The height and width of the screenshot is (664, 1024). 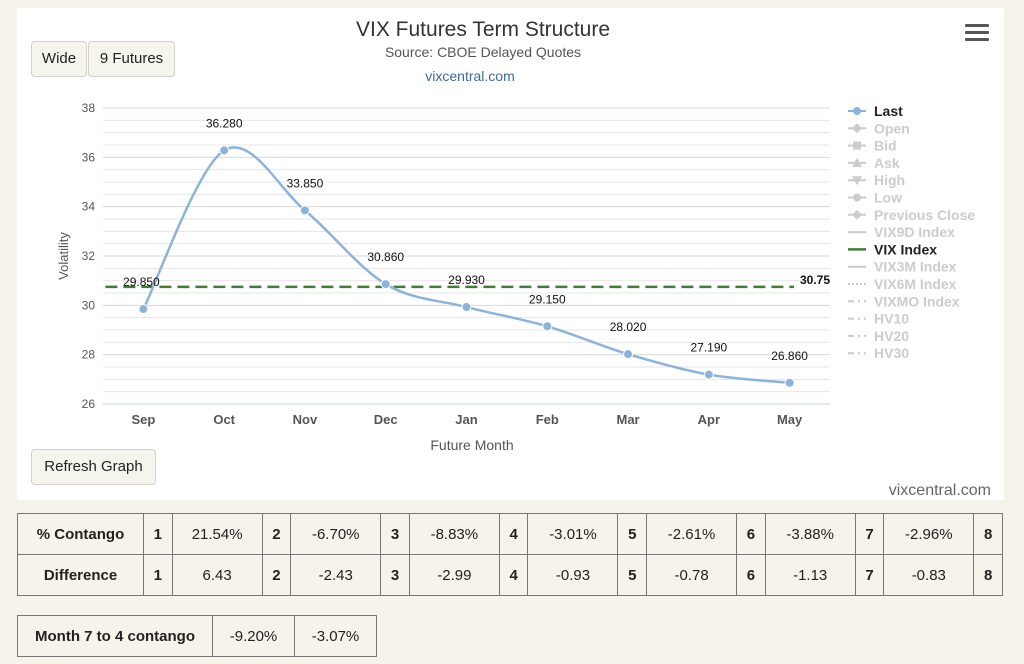 What do you see at coordinates (305, 183) in the screenshot?
I see `last-data-label: 33.850` at bounding box center [305, 183].